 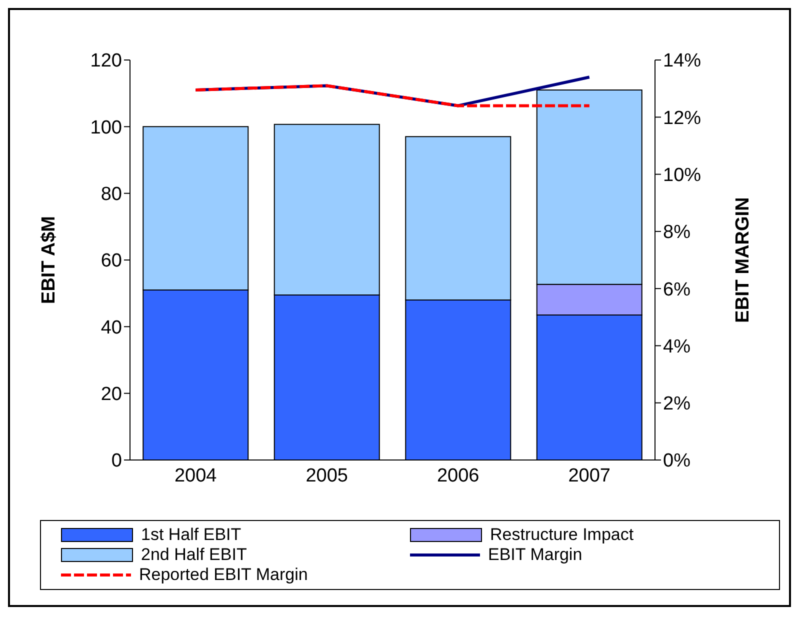 What do you see at coordinates (677, 347) in the screenshot?
I see `y2-tick-label: 4%` at bounding box center [677, 347].